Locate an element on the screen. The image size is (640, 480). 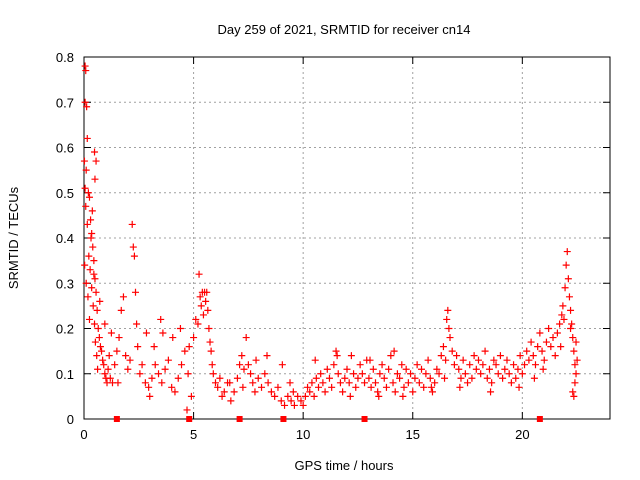
y-tick-label: 0.8 is located at coordinates (65, 57).